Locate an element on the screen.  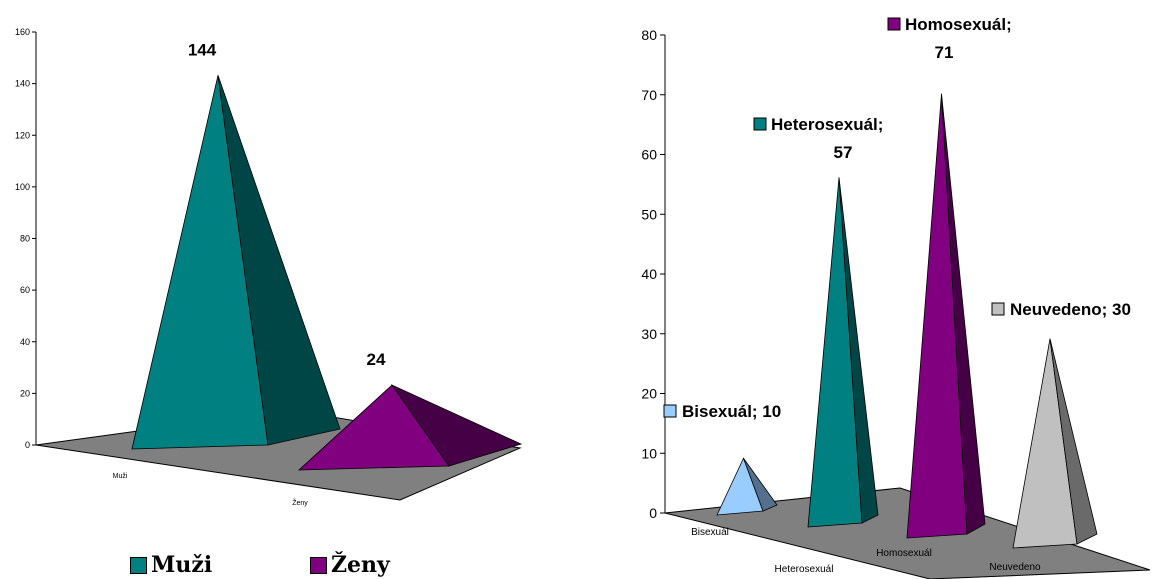
x-tick-label: Ženy is located at coordinates (300, 502).